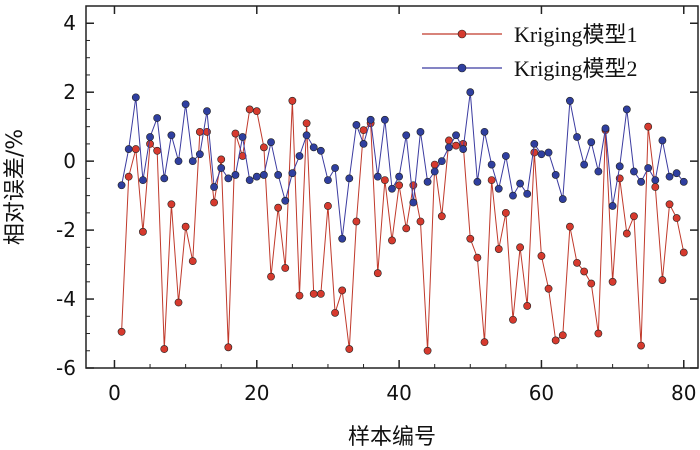 The height and width of the screenshot is (450, 700). I want to click on y-tick-label: -6, so click(66, 368).